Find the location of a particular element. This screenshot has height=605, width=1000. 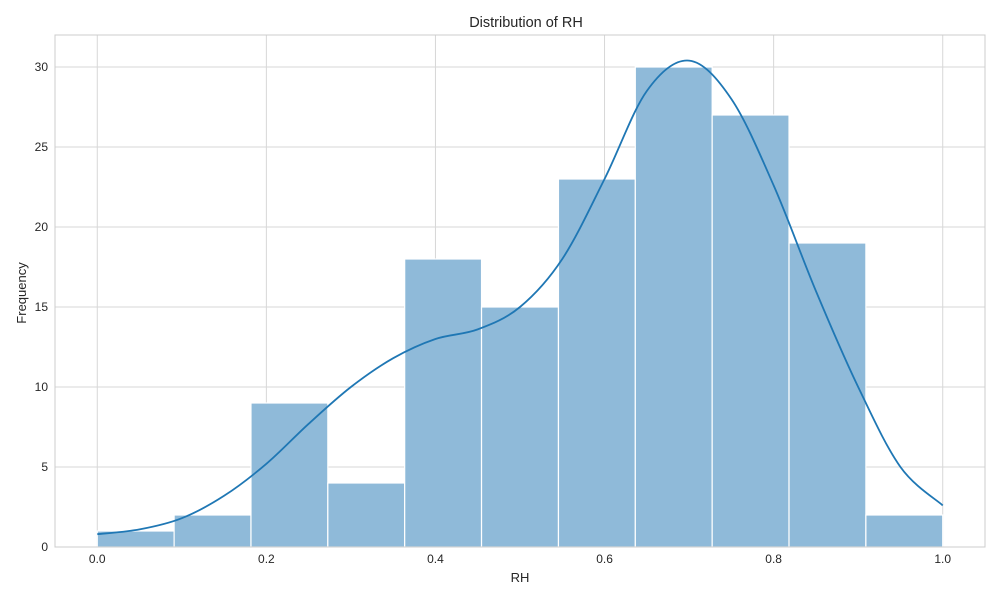

y-tick-label: 20 is located at coordinates (42, 227).